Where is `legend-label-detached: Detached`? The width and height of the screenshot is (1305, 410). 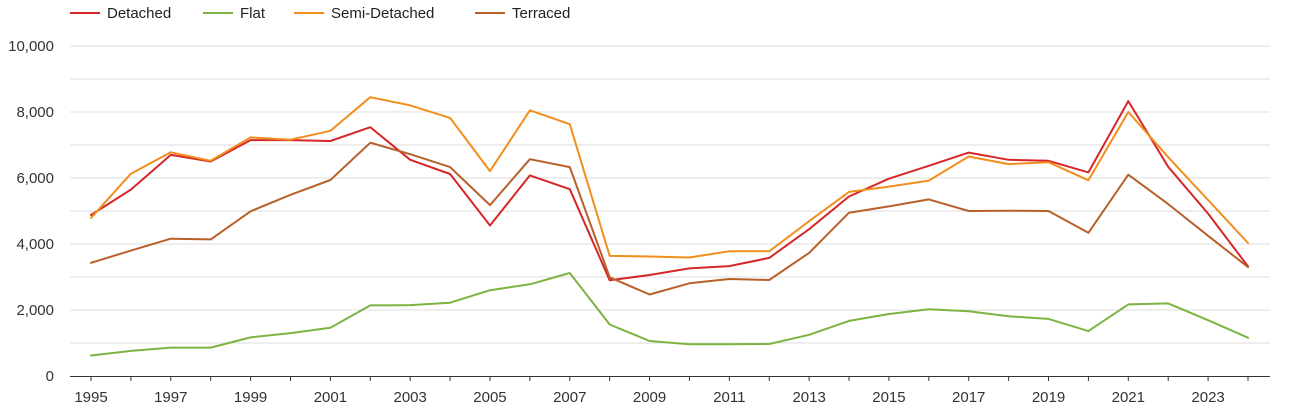
legend-label-detached: Detached is located at coordinates (139, 13).